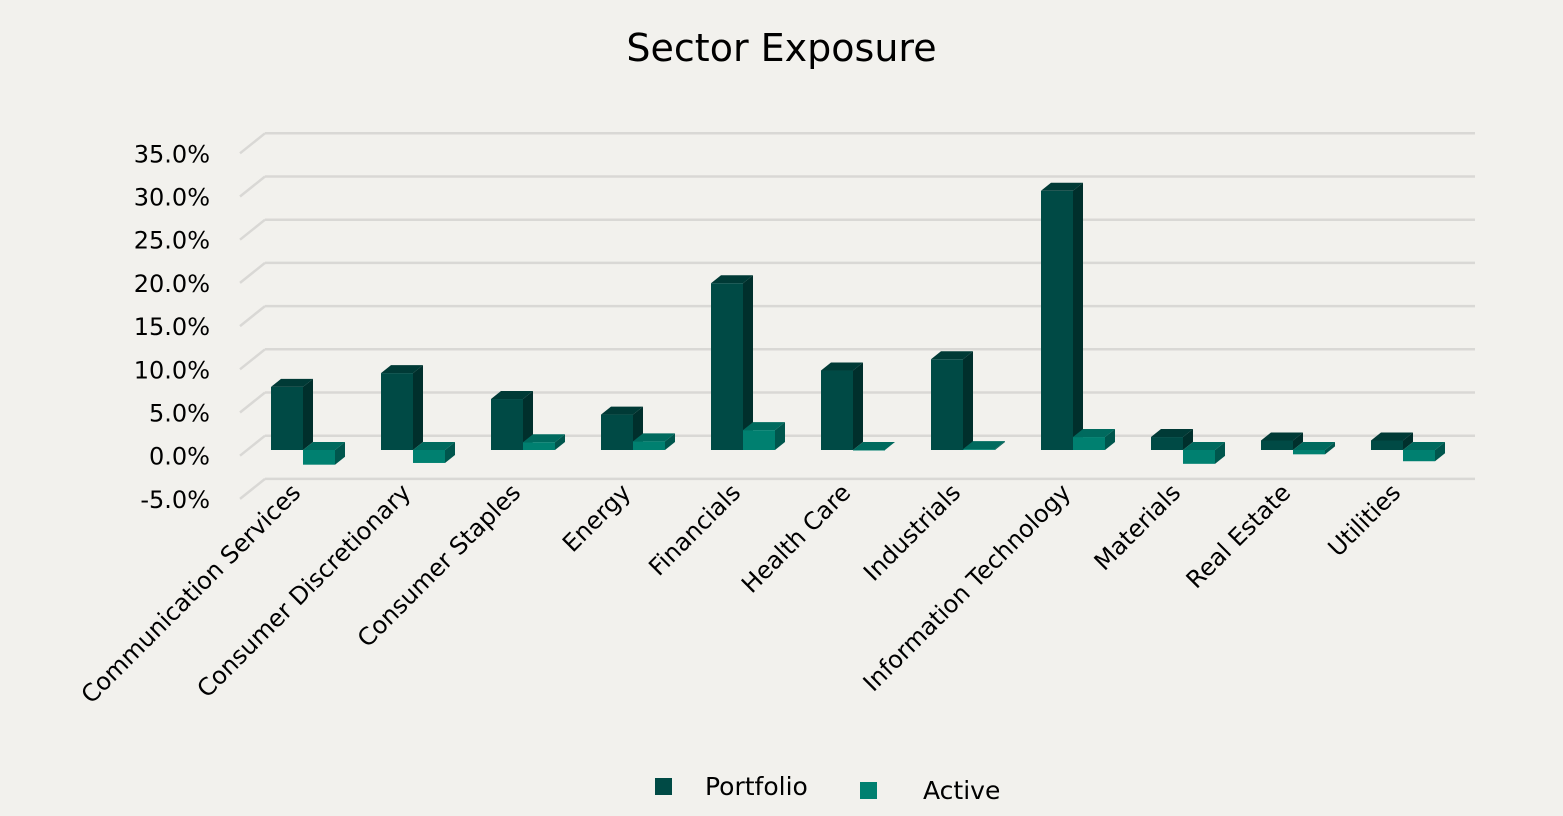  What do you see at coordinates (663, 786) in the screenshot?
I see `legend-swatch-portfolio` at bounding box center [663, 786].